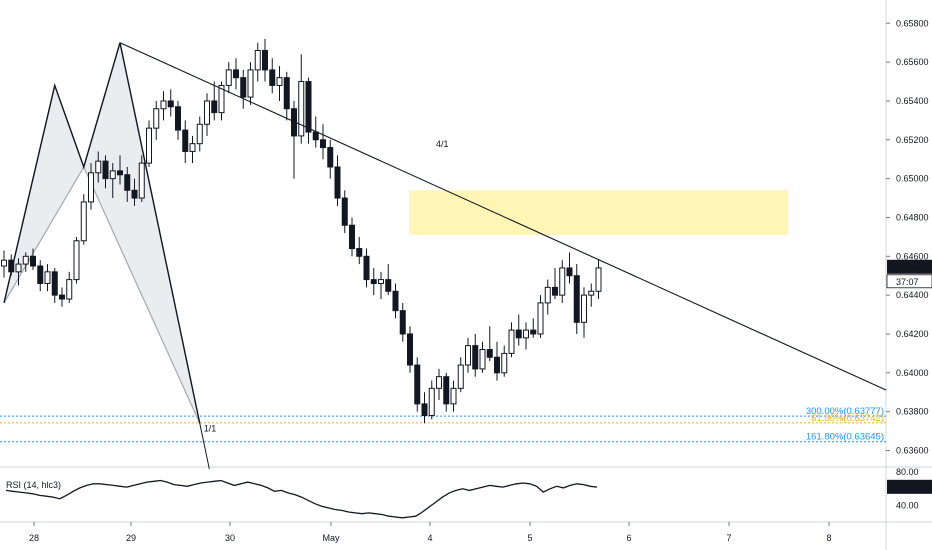 This screenshot has height=550, width=932. I want to click on supply-zone, so click(598, 212).